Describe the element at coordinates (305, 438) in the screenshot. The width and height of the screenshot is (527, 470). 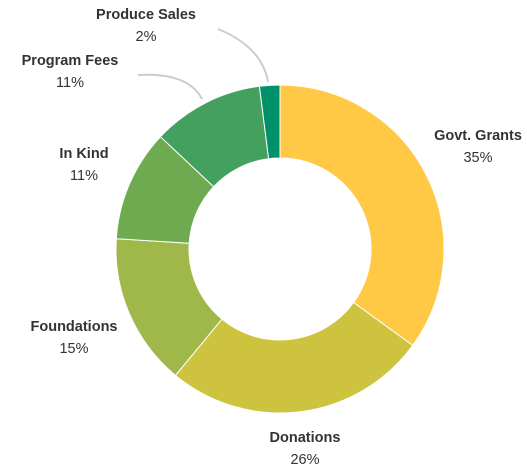
I see `slice-label-donations: Donations` at that location.